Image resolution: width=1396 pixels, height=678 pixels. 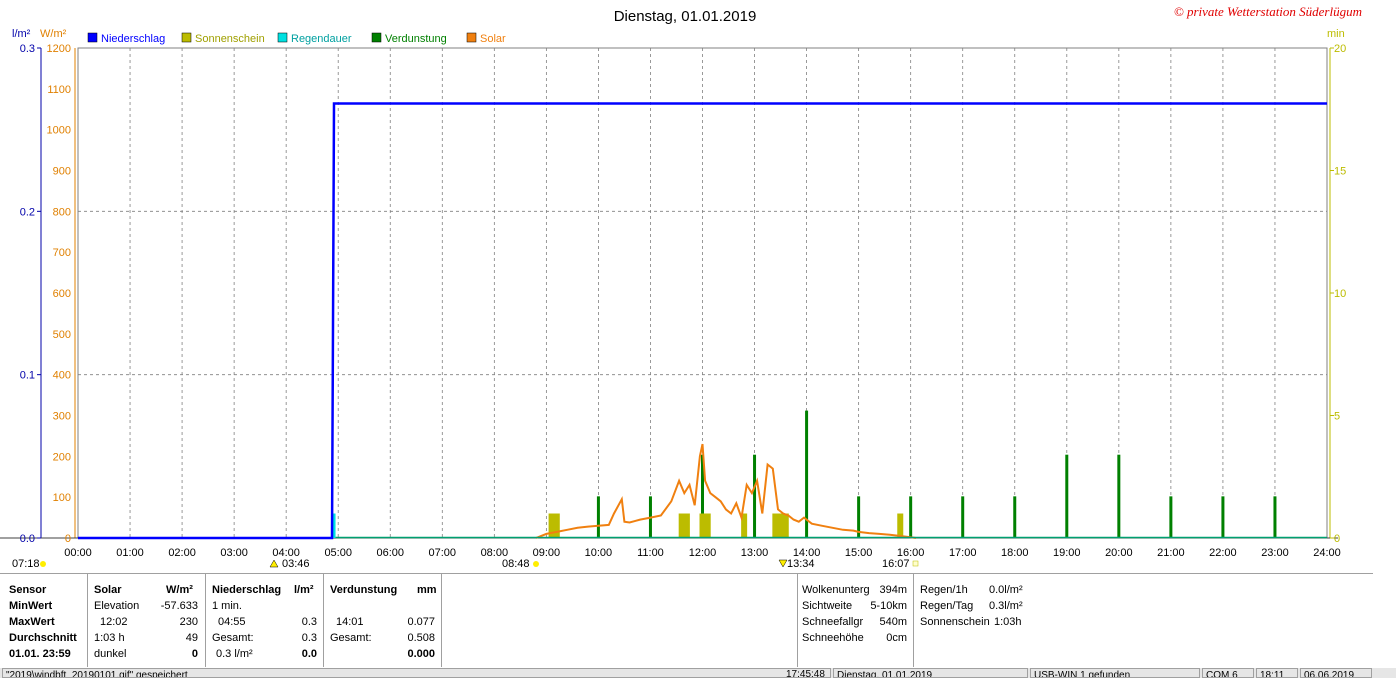 What do you see at coordinates (547, 553) in the screenshot?
I see `x-tick-label: 09:00` at bounding box center [547, 553].